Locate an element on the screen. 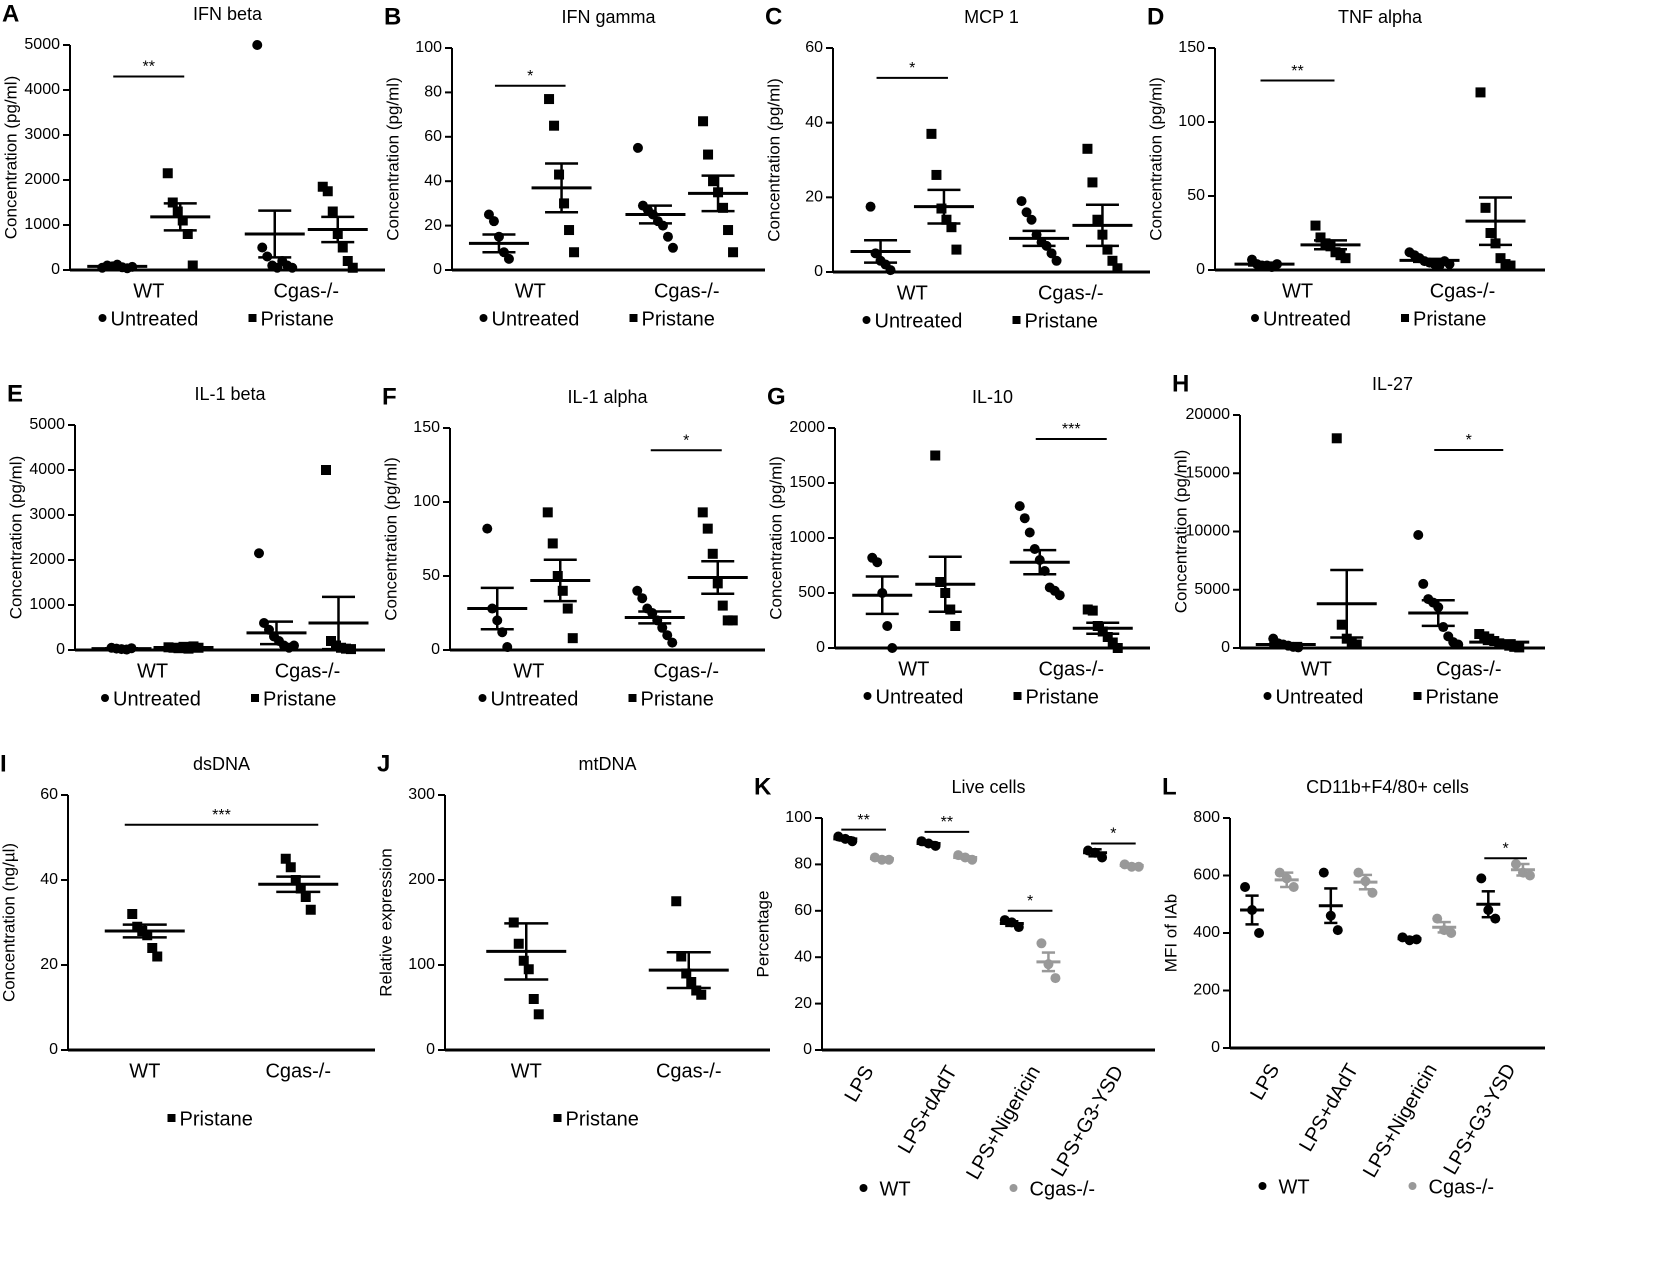 Image resolution: width=1656 pixels, height=1275 pixels. y-tick-label: 10000 is located at coordinates (1208, 531).